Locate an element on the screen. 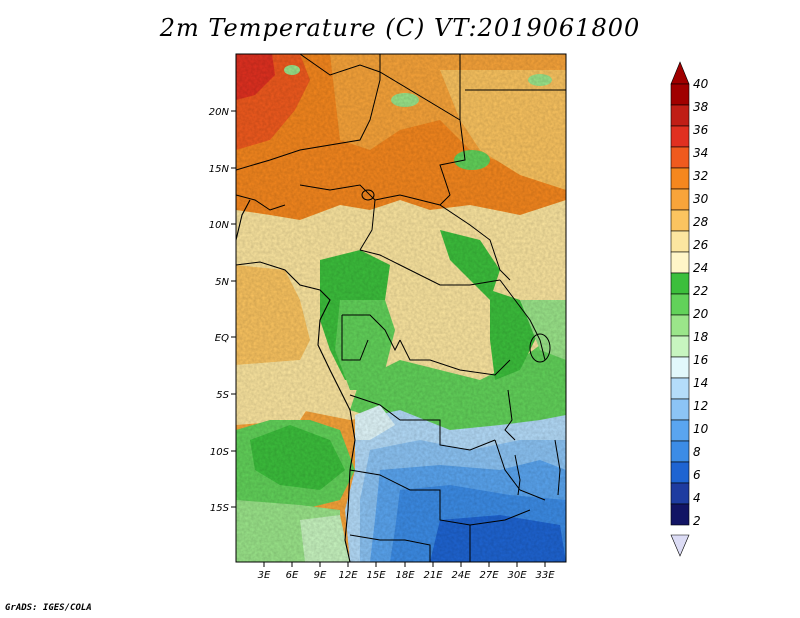 The height and width of the screenshot is (618, 800). colorbar-label: 22 is located at coordinates (700, 291).